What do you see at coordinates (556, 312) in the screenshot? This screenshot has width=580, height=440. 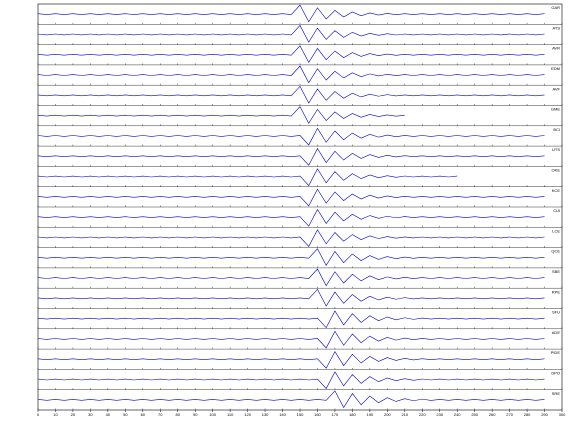 I see `trace-label: SFU` at bounding box center [556, 312].